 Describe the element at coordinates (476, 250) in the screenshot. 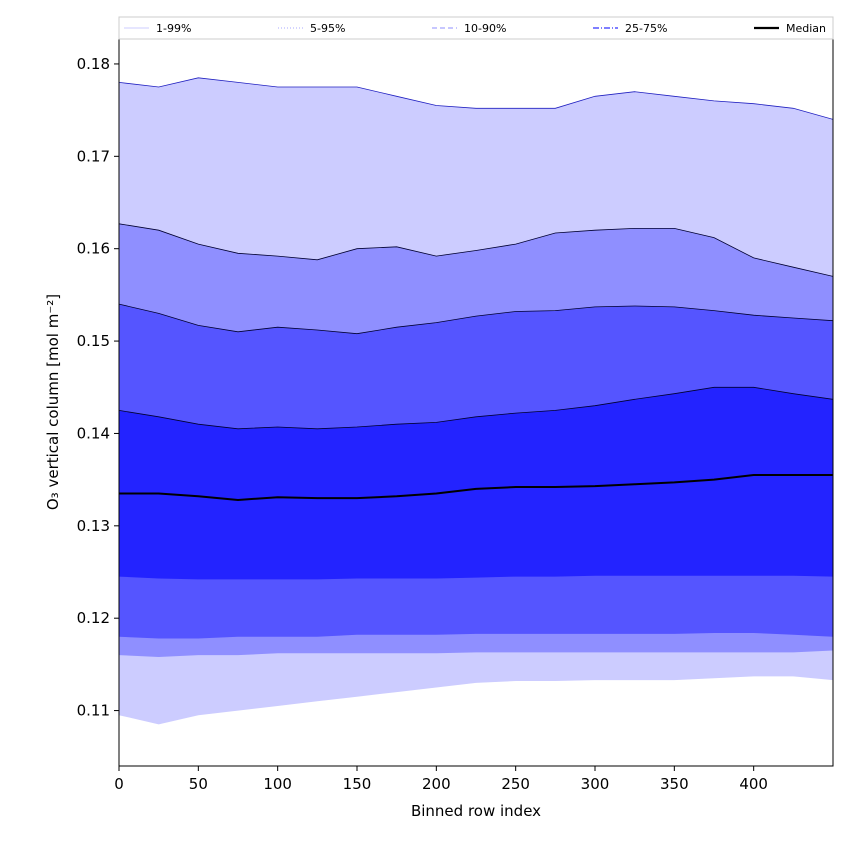

I see `band-5-95-upper-line` at that location.